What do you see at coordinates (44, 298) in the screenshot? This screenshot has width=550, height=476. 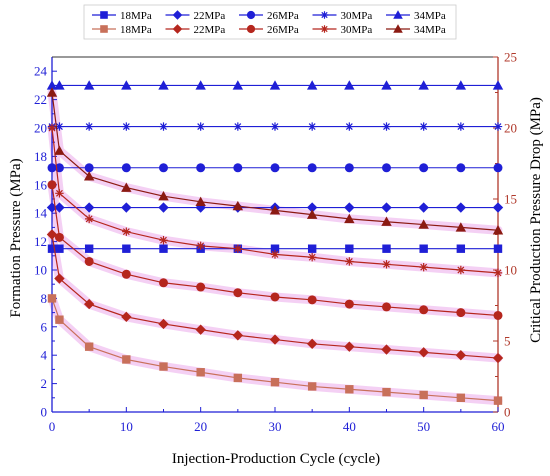 I see `y-left-tick-label-8: 8` at bounding box center [44, 298].